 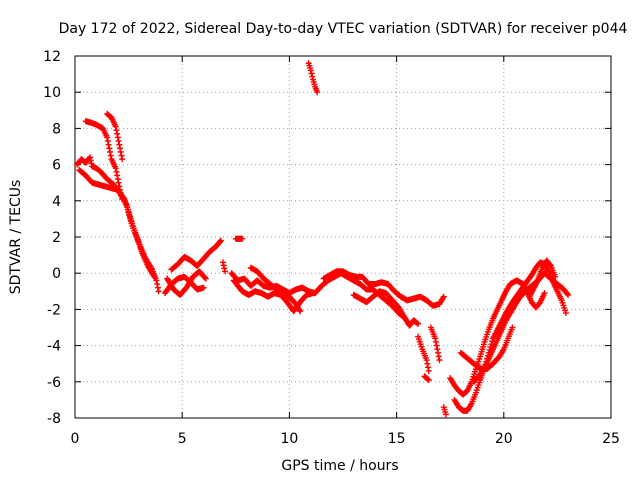 I want to click on y-tick-label: 12, so click(x=52, y=57).